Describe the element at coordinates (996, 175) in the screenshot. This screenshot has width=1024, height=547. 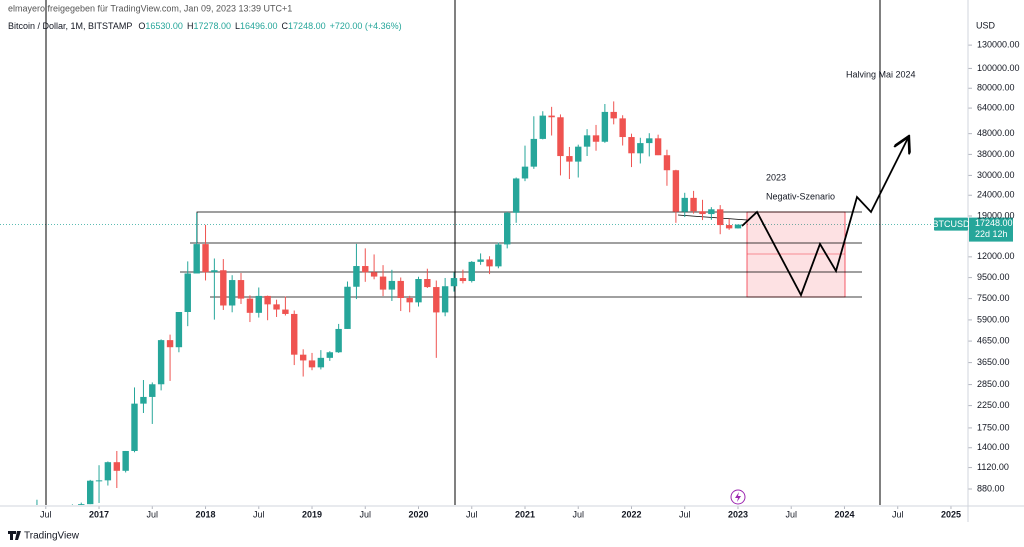
I see `y-tick-label: 30000.00` at that location.